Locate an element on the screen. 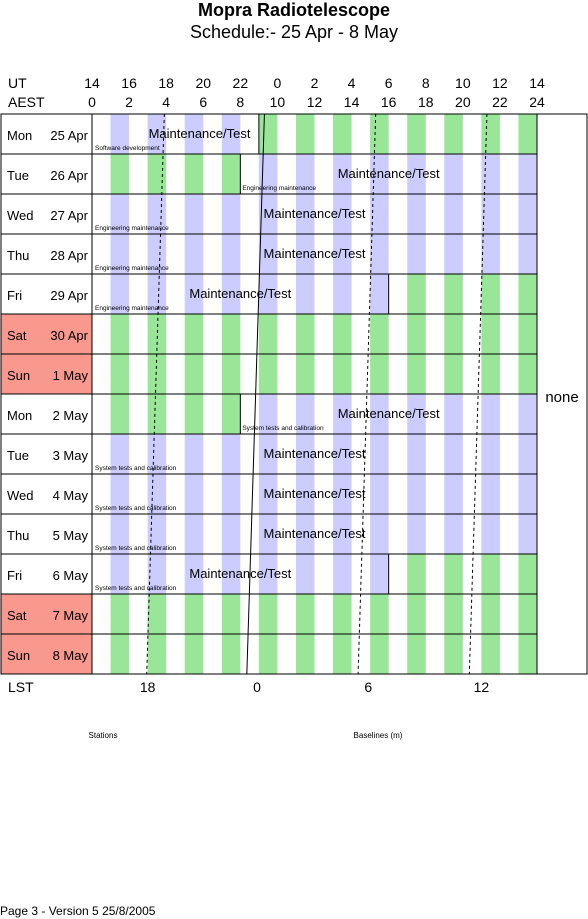 This screenshot has width=588, height=919. ut-tick: 4 is located at coordinates (352, 83).